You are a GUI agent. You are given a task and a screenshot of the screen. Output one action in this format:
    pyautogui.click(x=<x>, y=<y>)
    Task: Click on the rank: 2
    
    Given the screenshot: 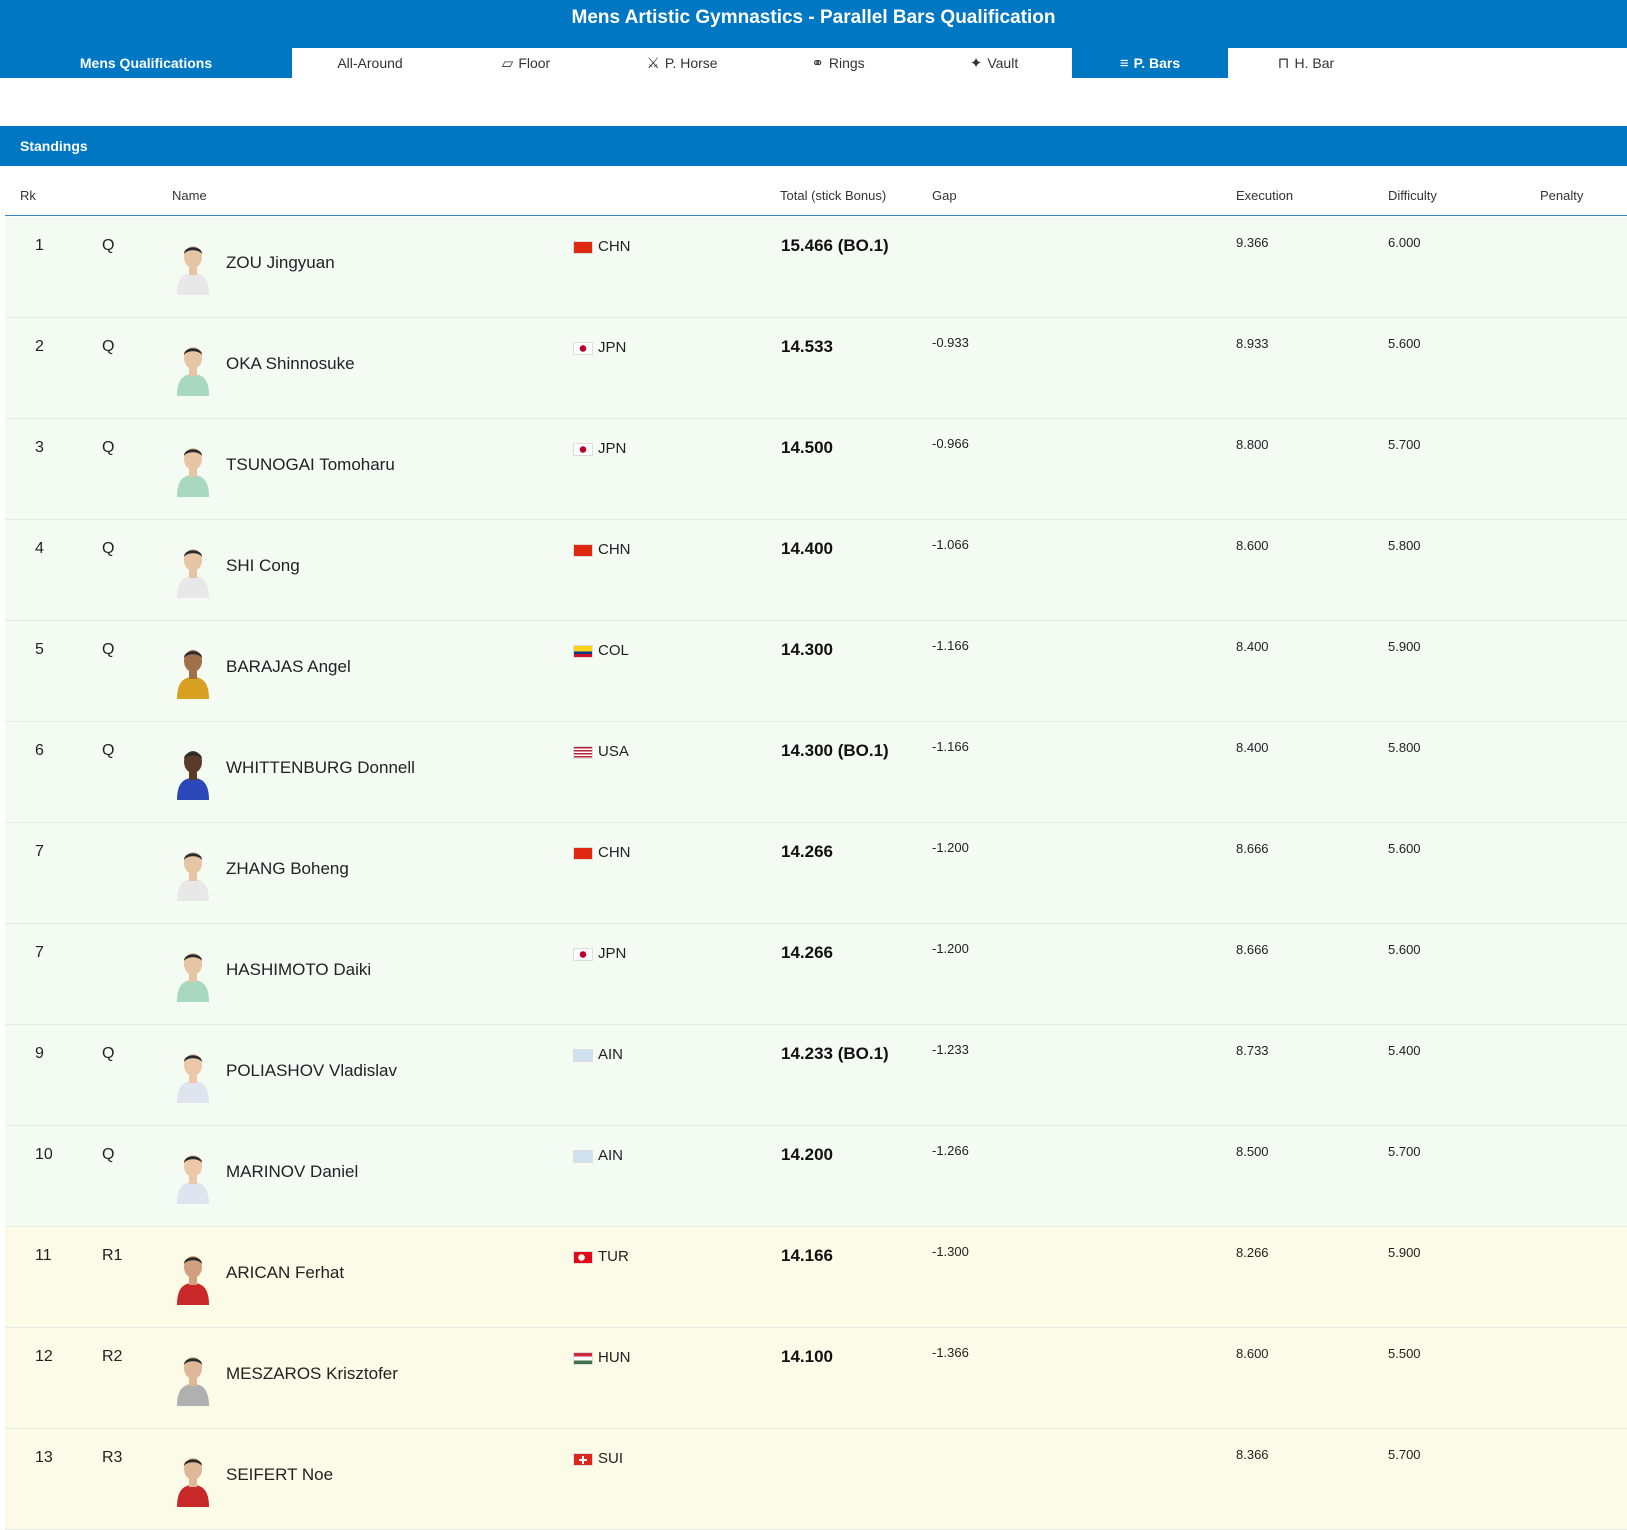 What is the action you would take?
    pyautogui.click(x=39, y=346)
    